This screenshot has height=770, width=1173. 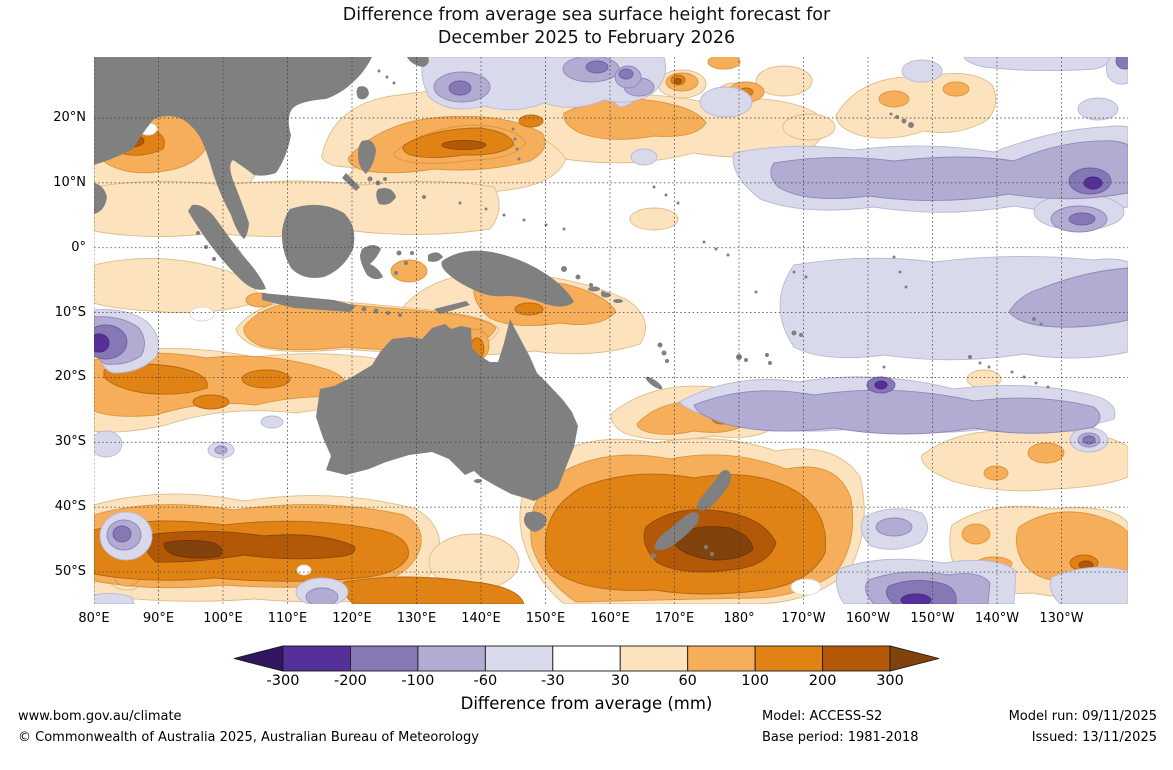 I want to click on colorbar-tick-label: -200, so click(x=350, y=681).